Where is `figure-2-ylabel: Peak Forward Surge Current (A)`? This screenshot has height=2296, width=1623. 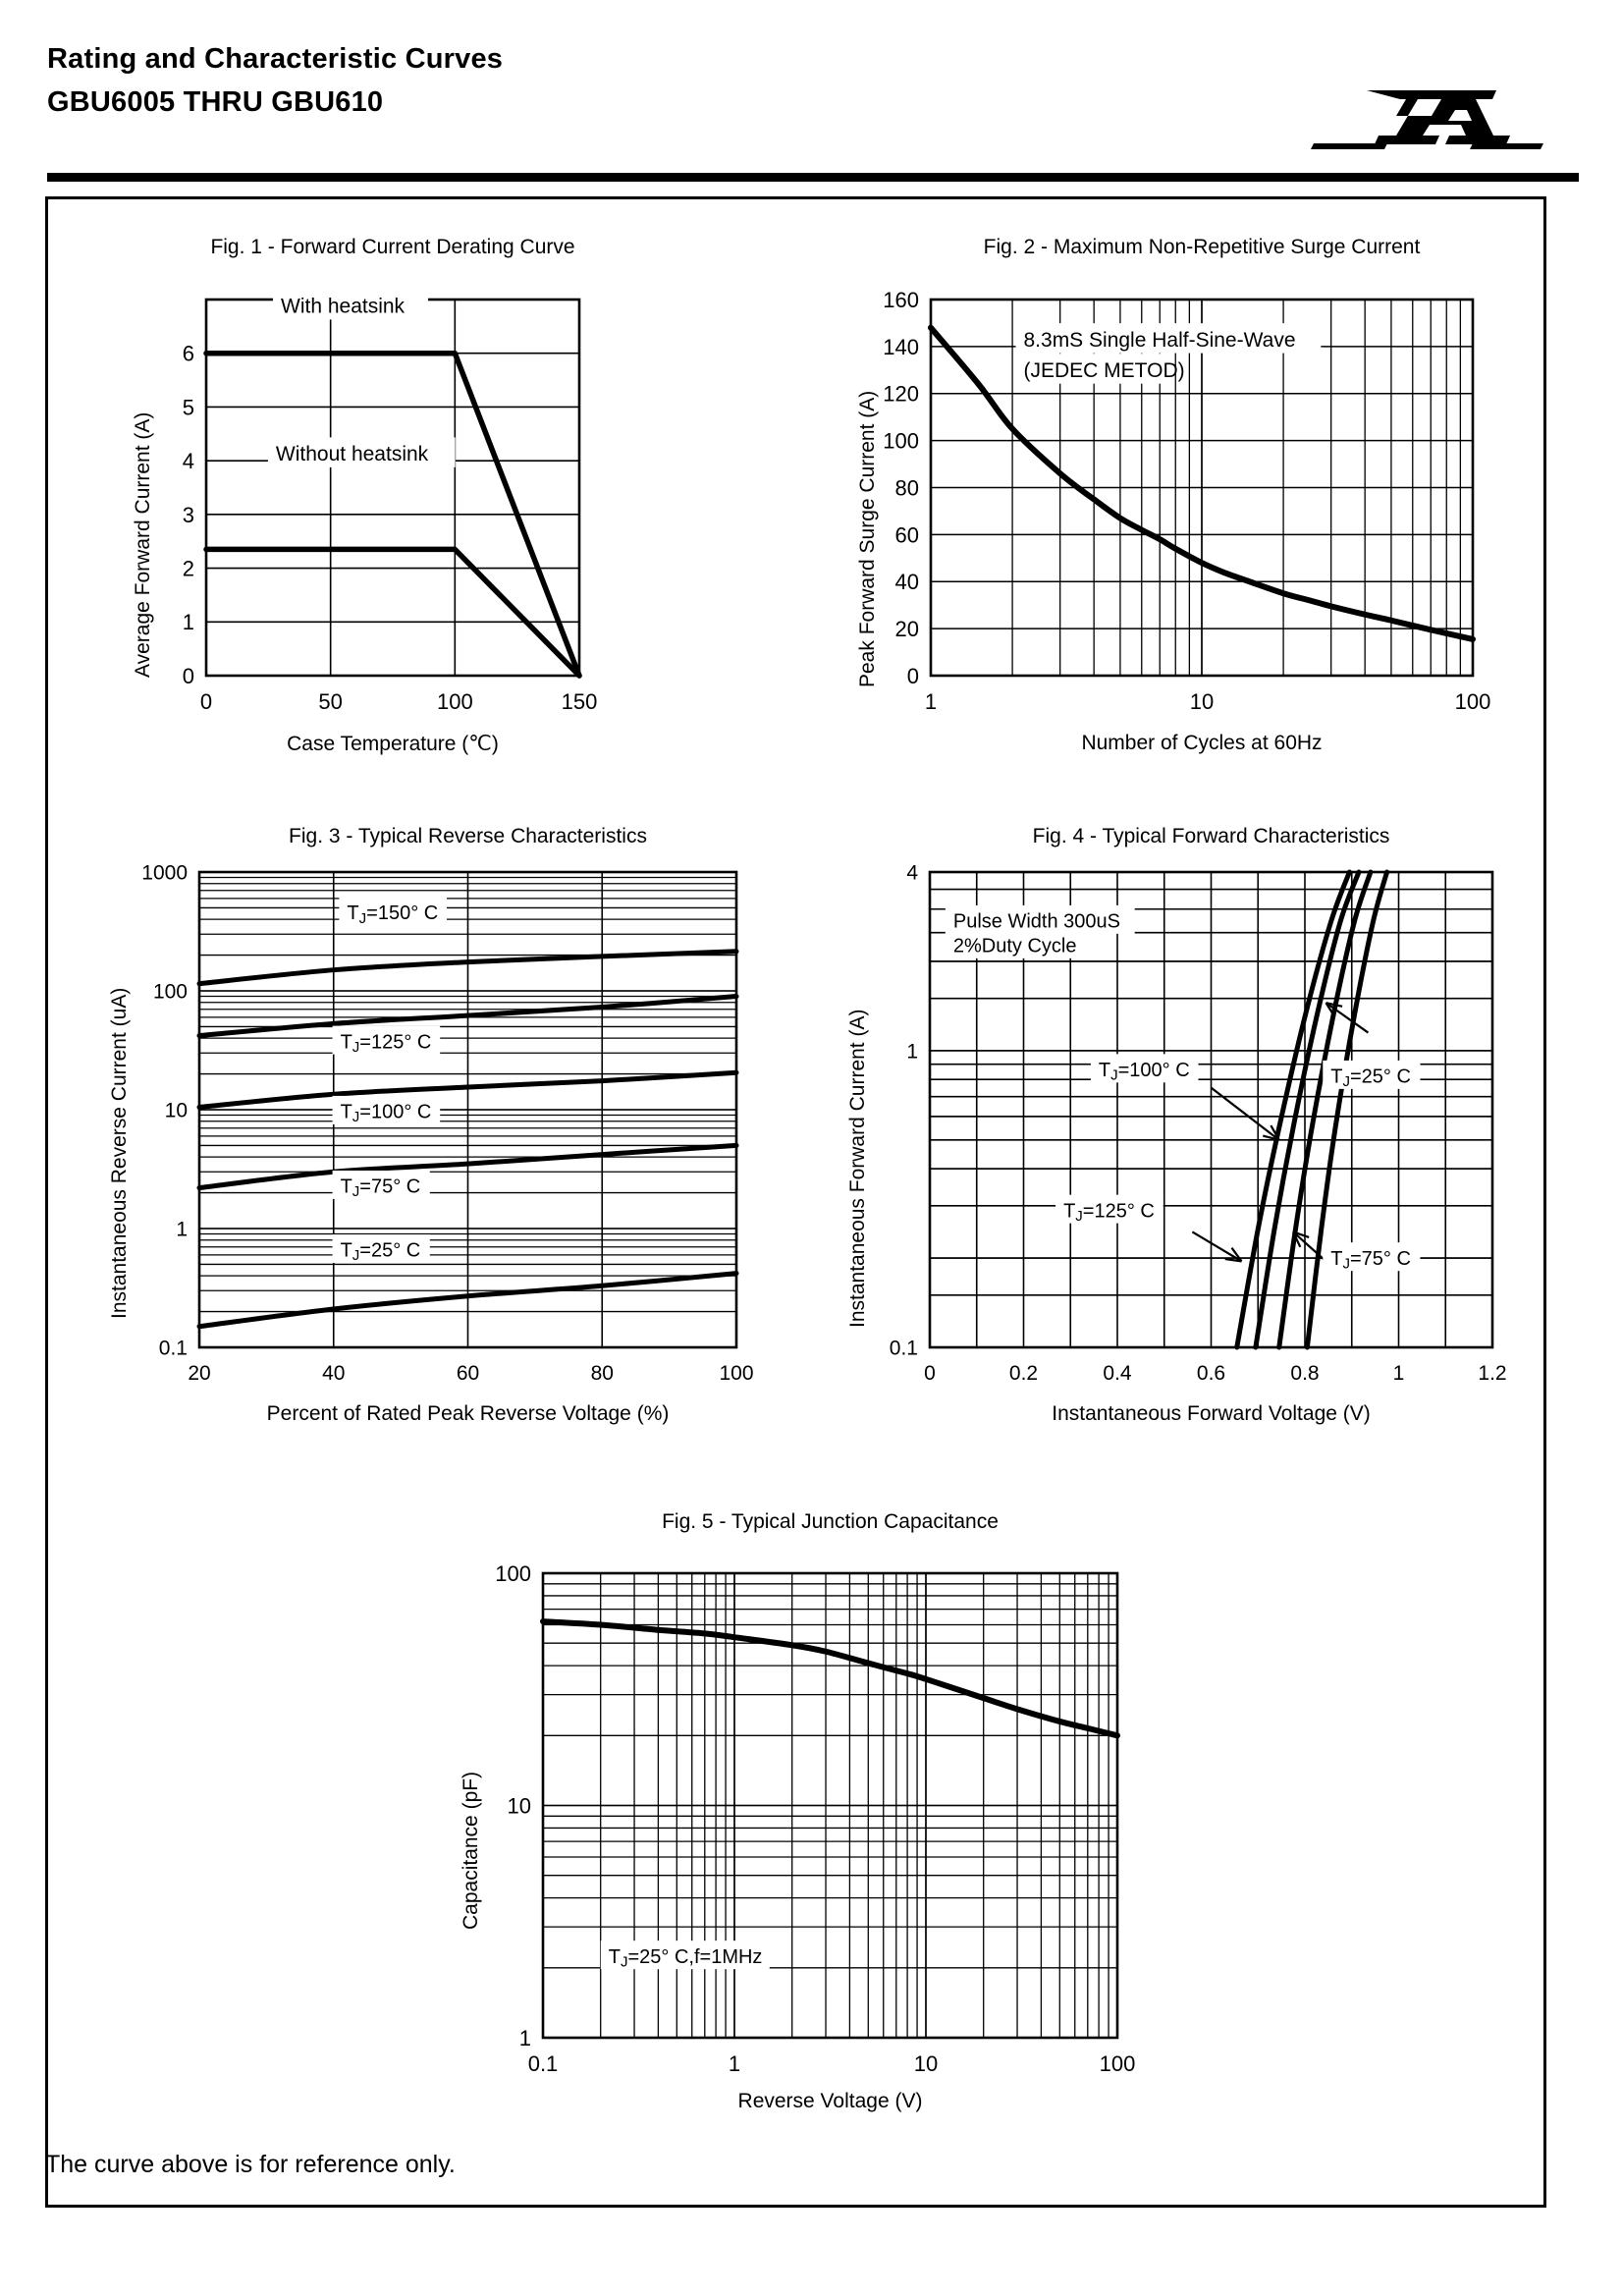 figure-2-ylabel: Peak Forward Surge Current (A) is located at coordinates (867, 538).